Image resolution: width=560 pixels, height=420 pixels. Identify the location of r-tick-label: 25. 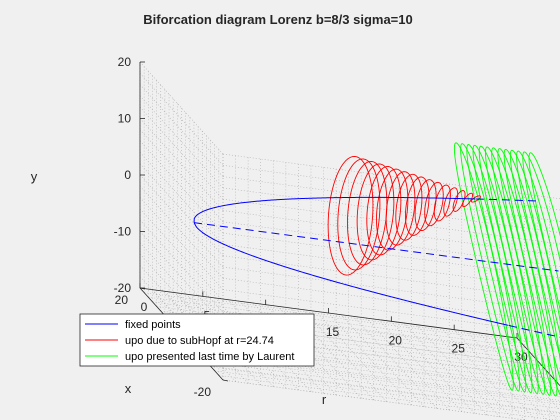
(459, 349).